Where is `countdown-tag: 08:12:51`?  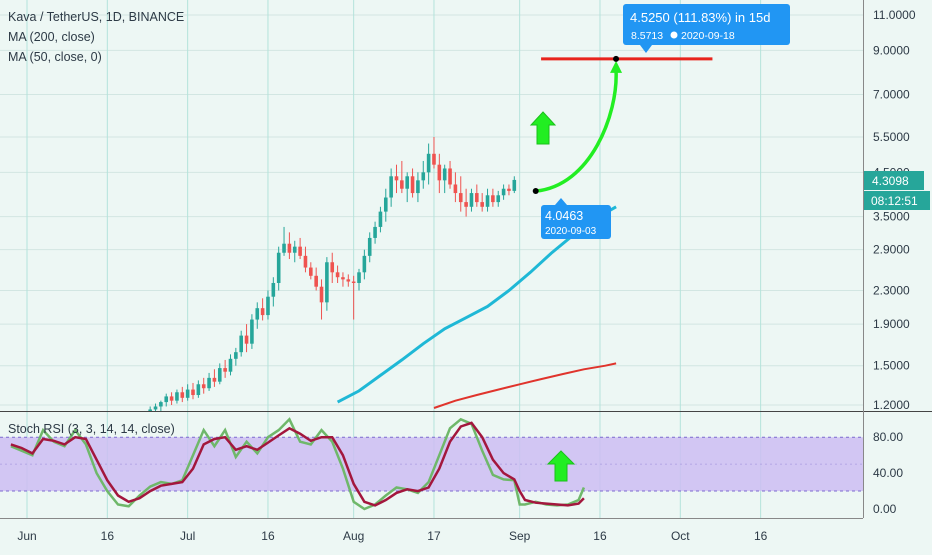
countdown-tag: 08:12:51 is located at coordinates (897, 200).